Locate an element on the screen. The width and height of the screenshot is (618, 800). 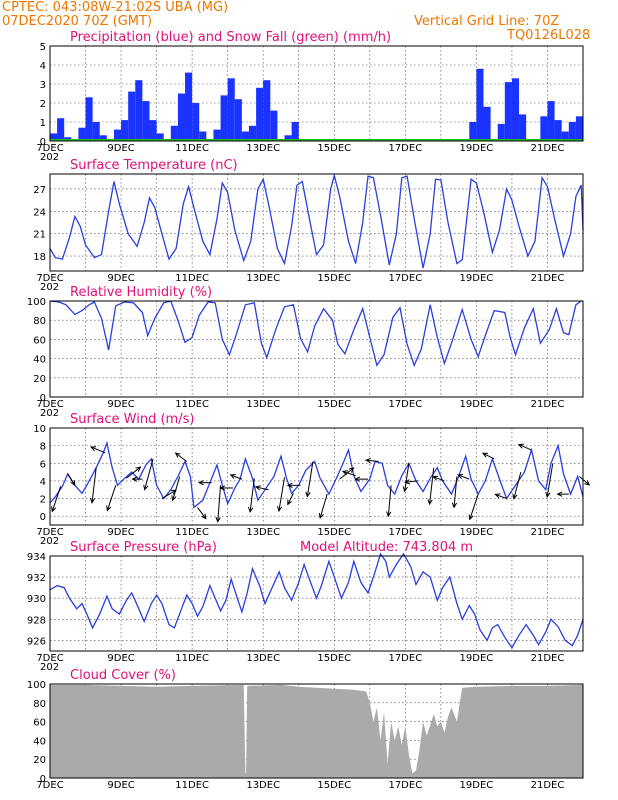
cloud-frame is located at coordinates (316, 731).